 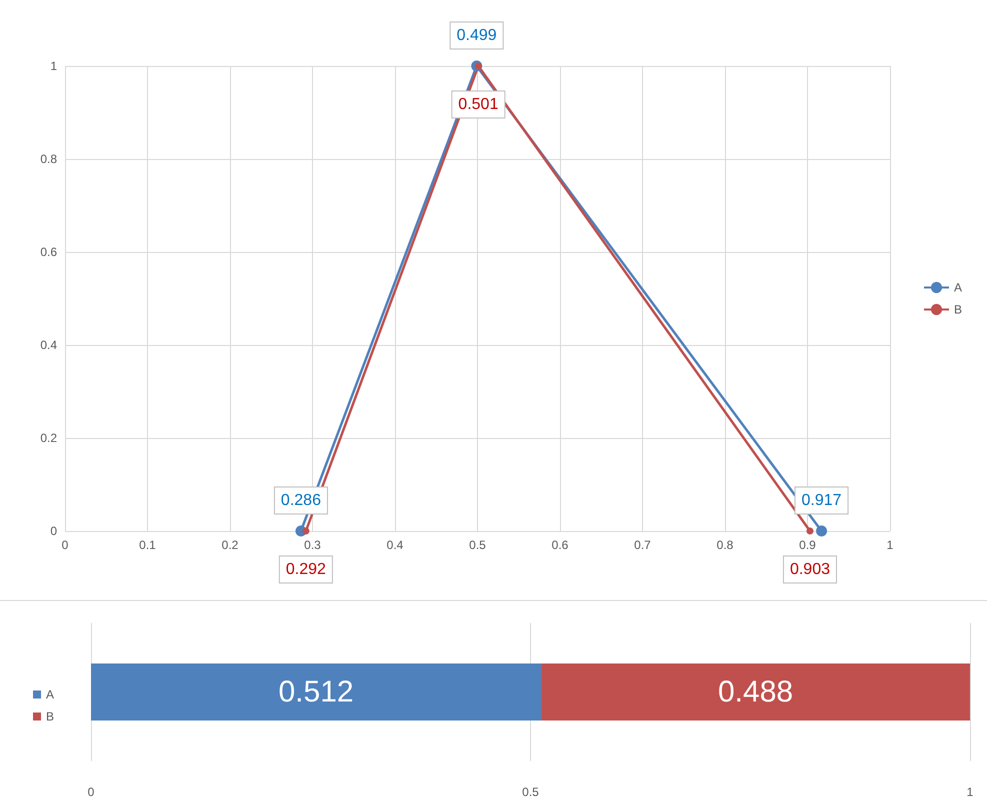 What do you see at coordinates (49, 438) in the screenshot?
I see `y-tick-label: 0.2` at bounding box center [49, 438].